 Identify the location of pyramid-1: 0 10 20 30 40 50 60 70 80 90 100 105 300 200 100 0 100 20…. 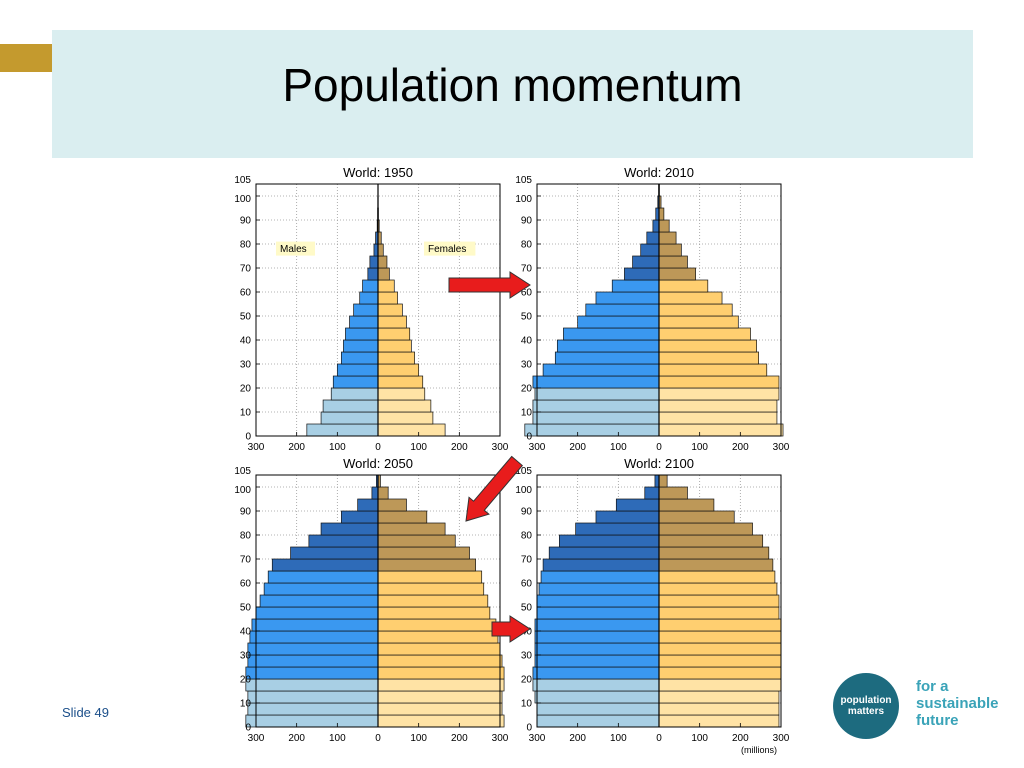
(652, 309).